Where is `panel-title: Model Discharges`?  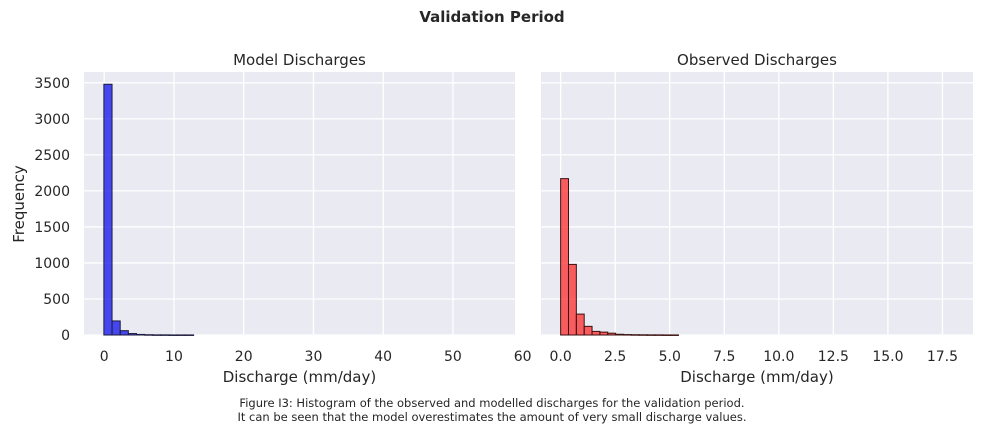 panel-title: Model Discharges is located at coordinates (299, 60).